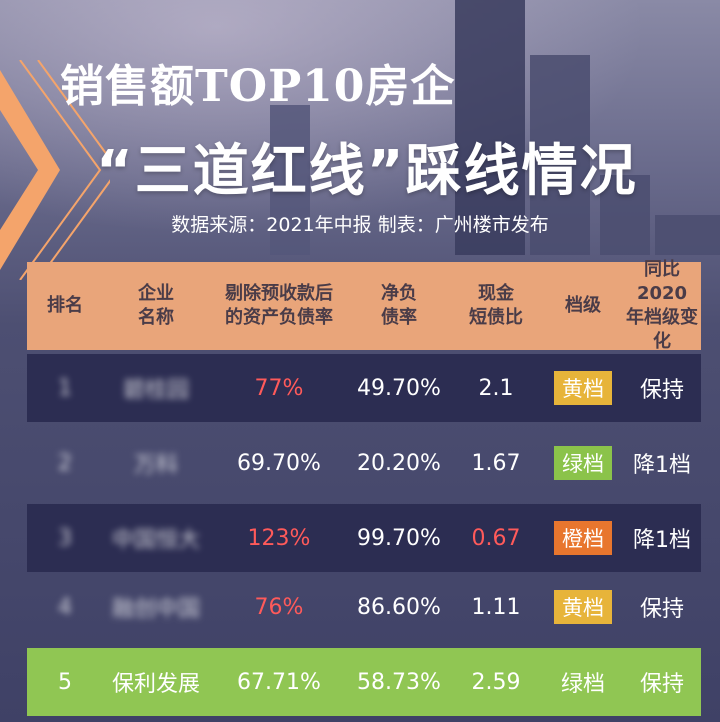 The height and width of the screenshot is (722, 720). I want to click on column-header-asset-liability: 剔除预收款后 的资产负债率, so click(279, 305).